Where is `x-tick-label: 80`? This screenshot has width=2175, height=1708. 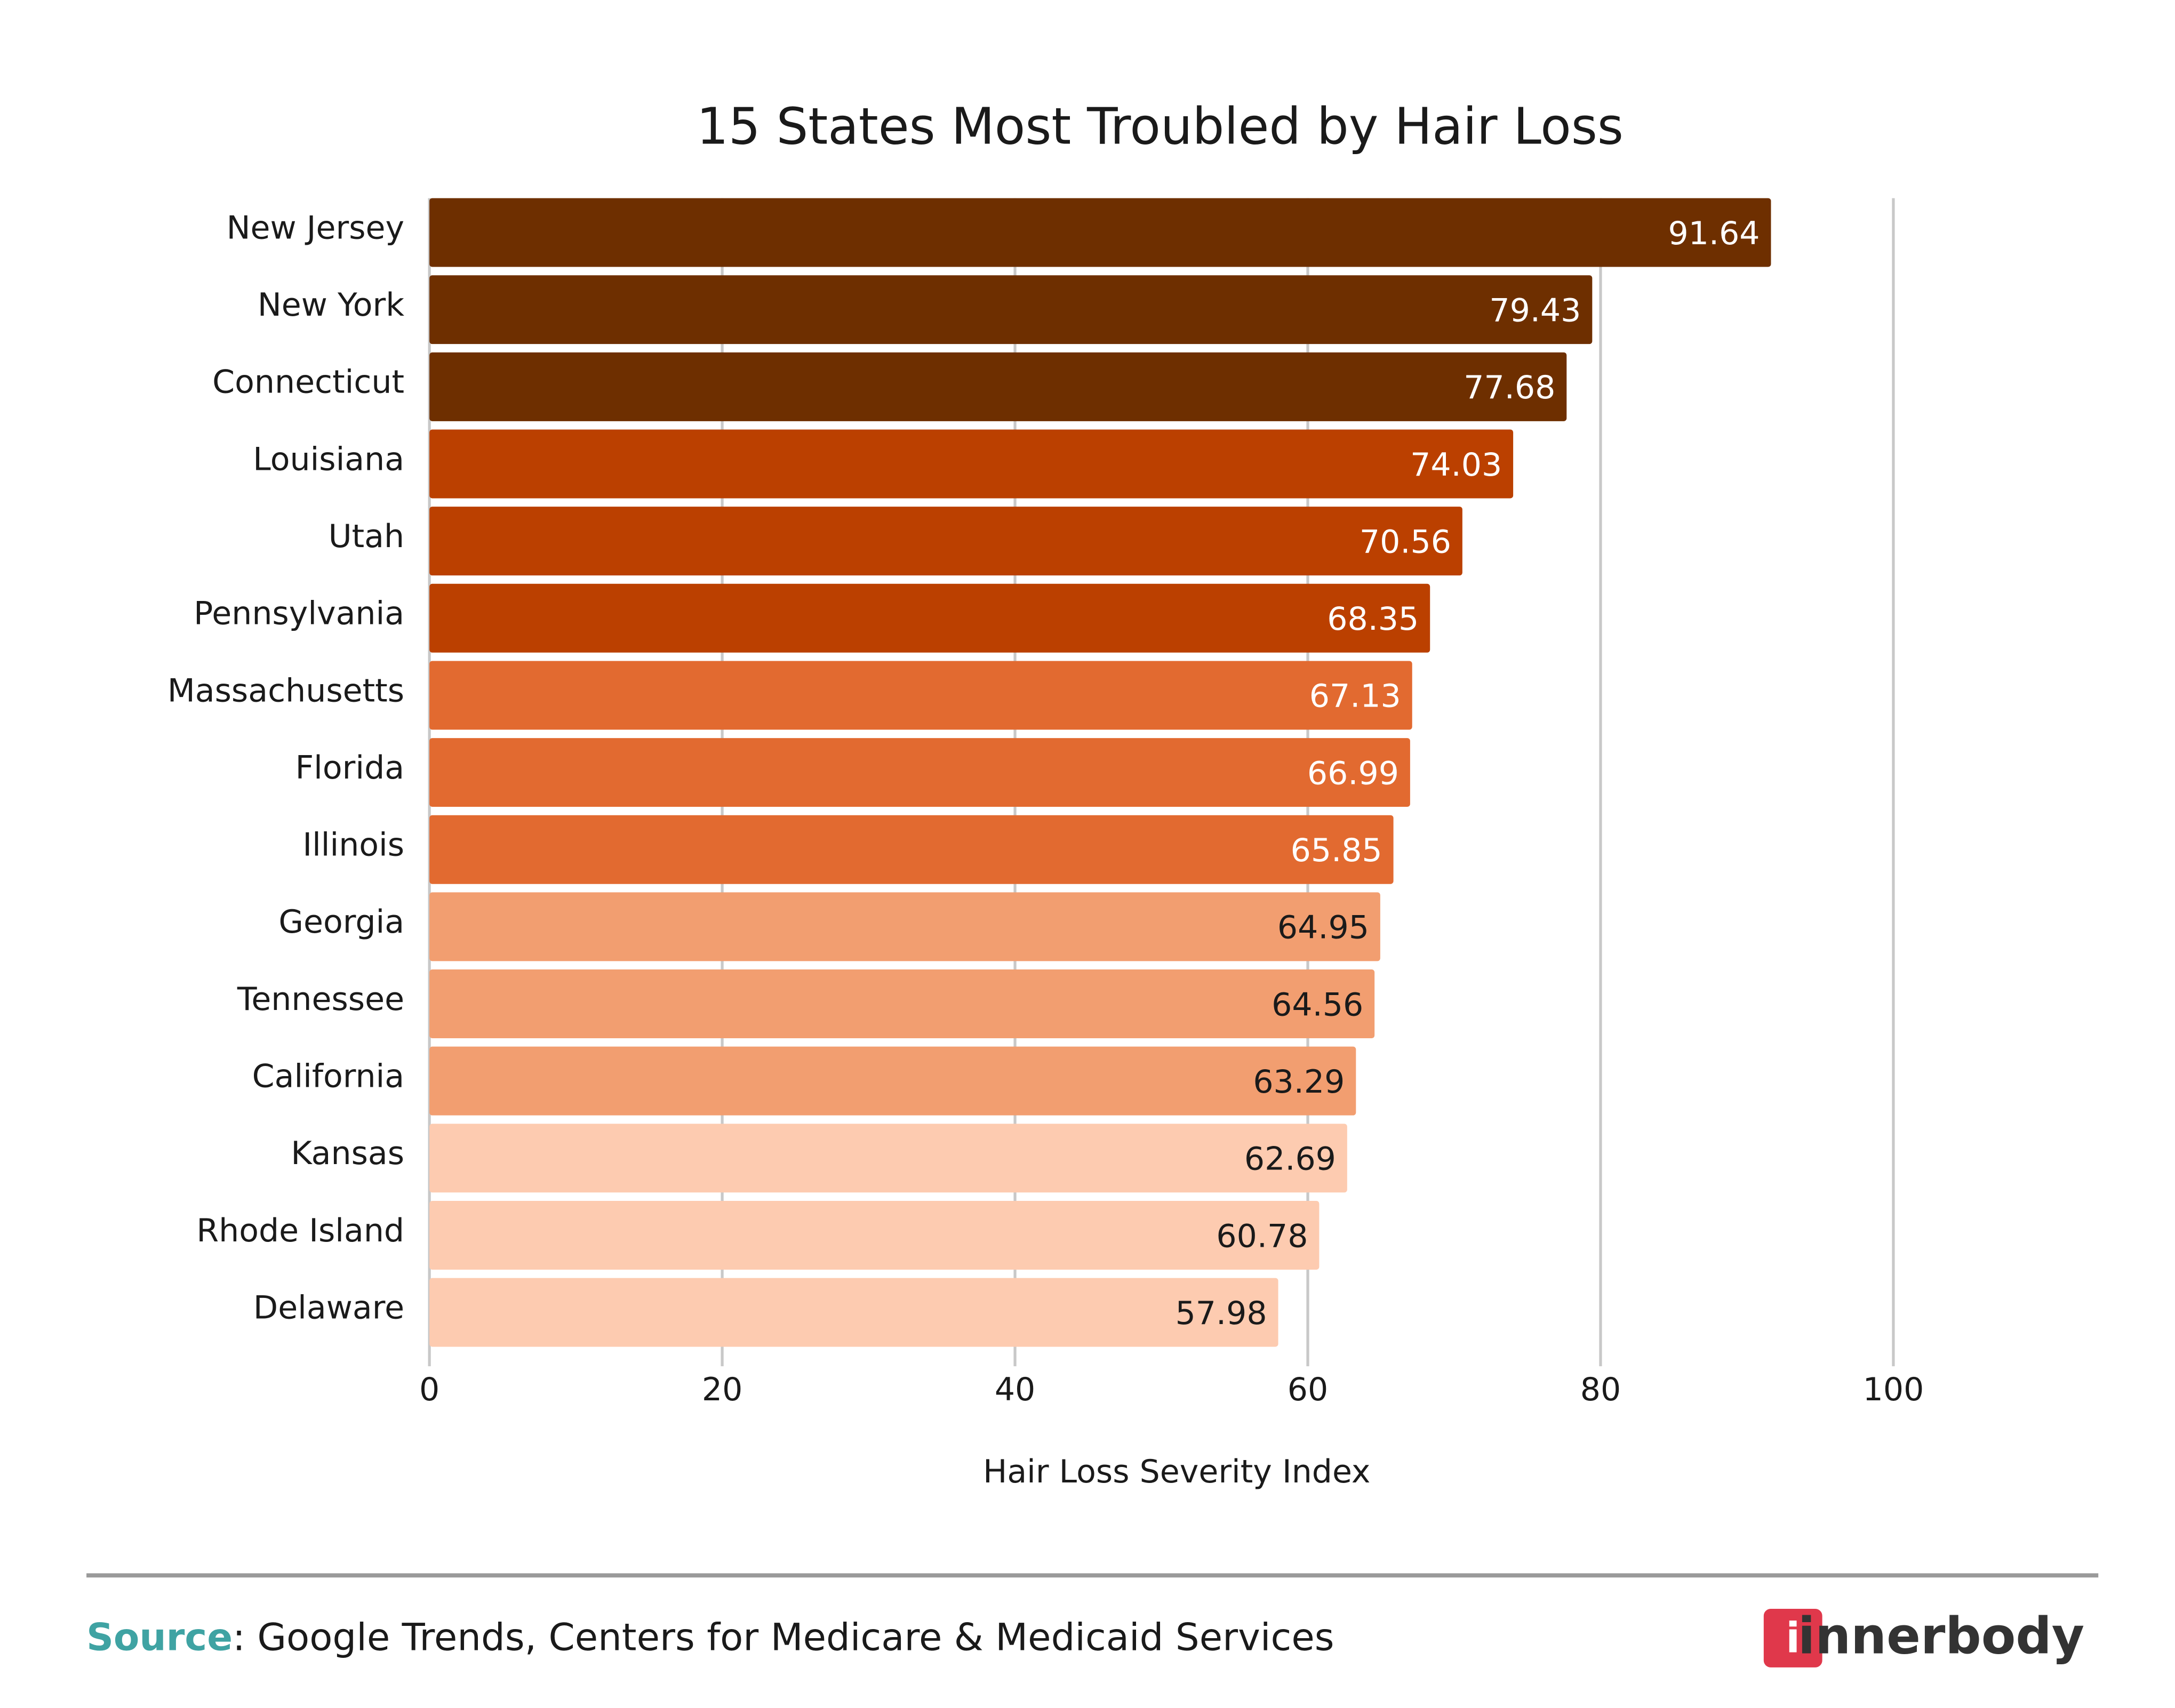
x-tick-label: 80 is located at coordinates (1600, 1389).